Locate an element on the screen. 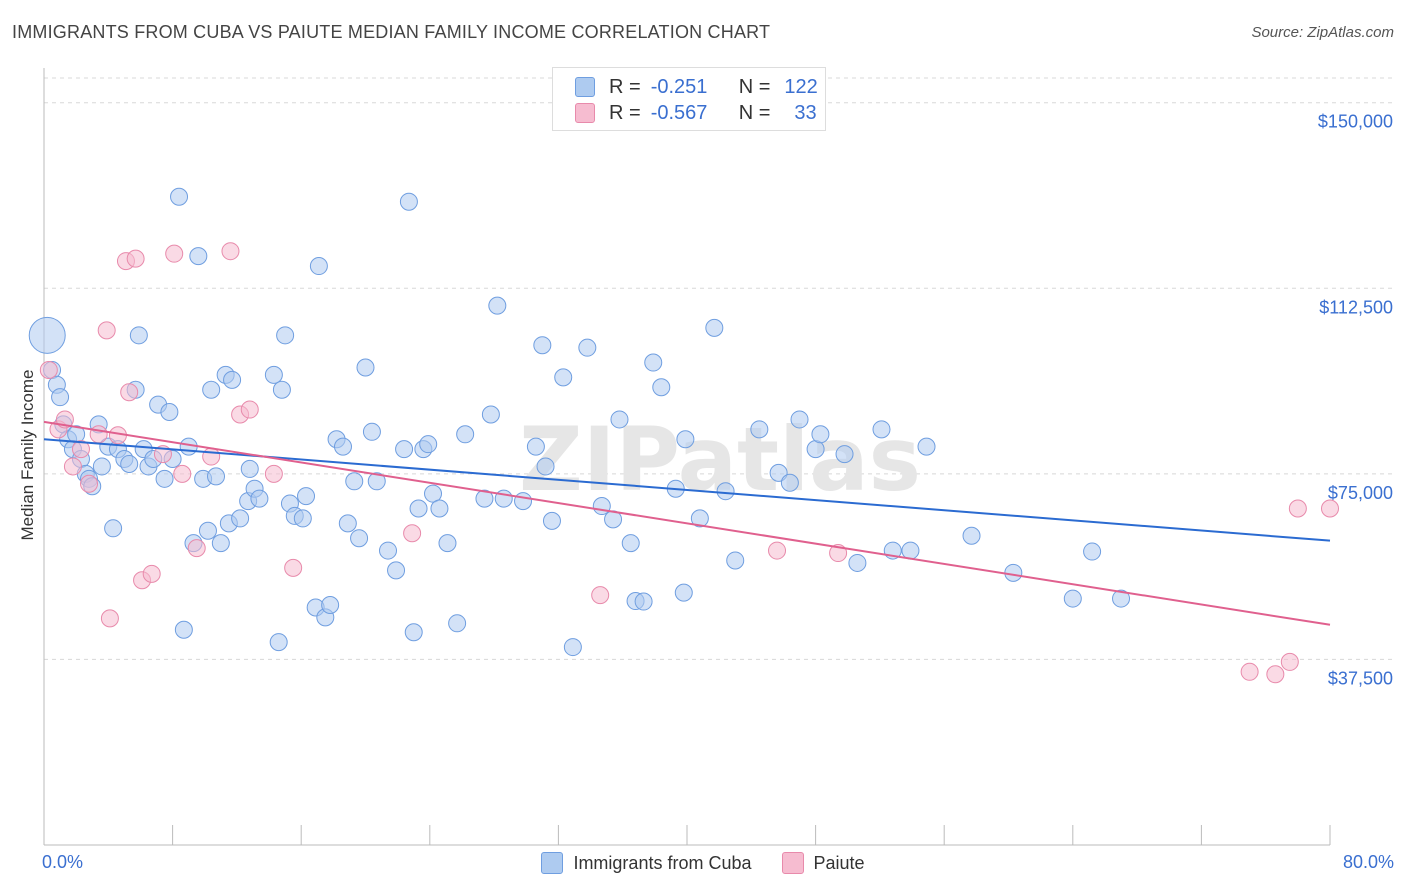 This screenshot has width=1406, height=892. x-max-label: 80.0% is located at coordinates (1368, 862).